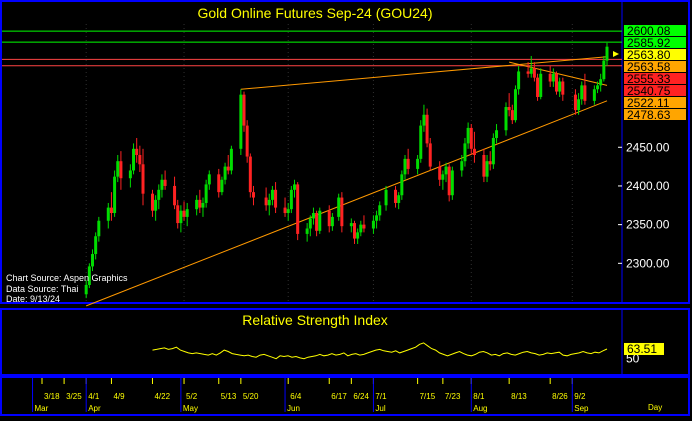  What do you see at coordinates (315, 13) in the screenshot?
I see `chart-title: Gold Online Futures Sep-24 (GOU24)` at bounding box center [315, 13].